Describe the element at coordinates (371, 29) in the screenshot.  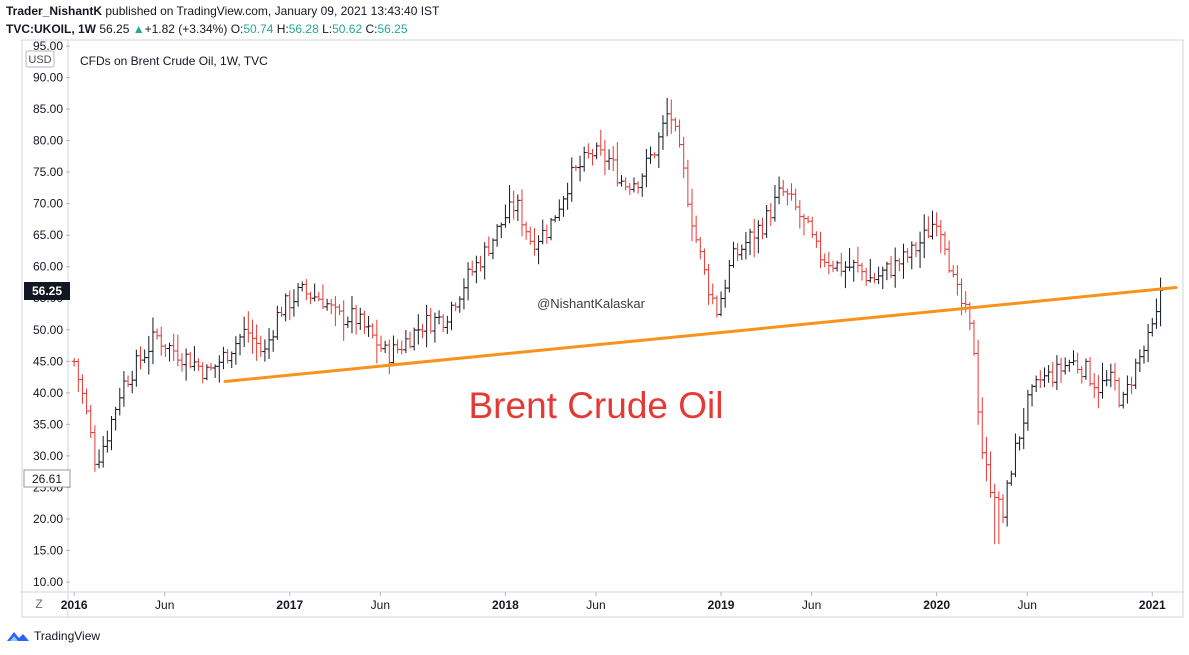
I see `close-label: C:` at that location.